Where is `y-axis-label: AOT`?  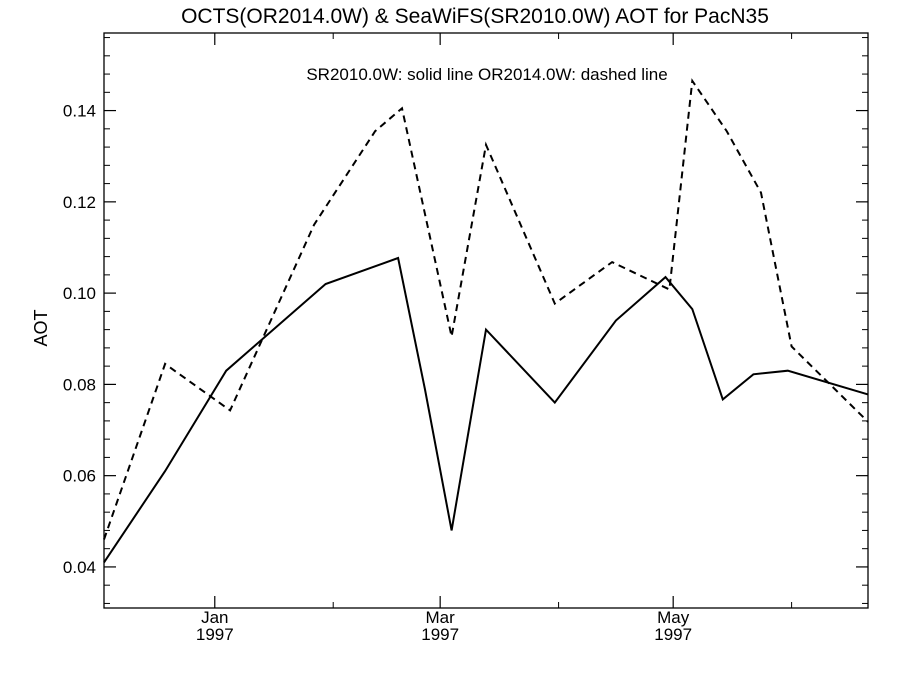 y-axis-label: AOT is located at coordinates (41, 327).